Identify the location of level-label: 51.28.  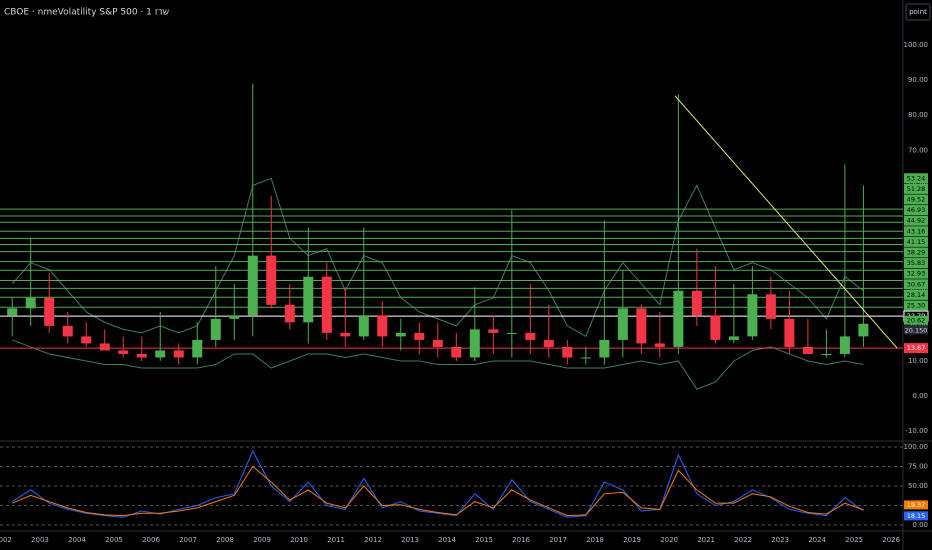
(916, 189).